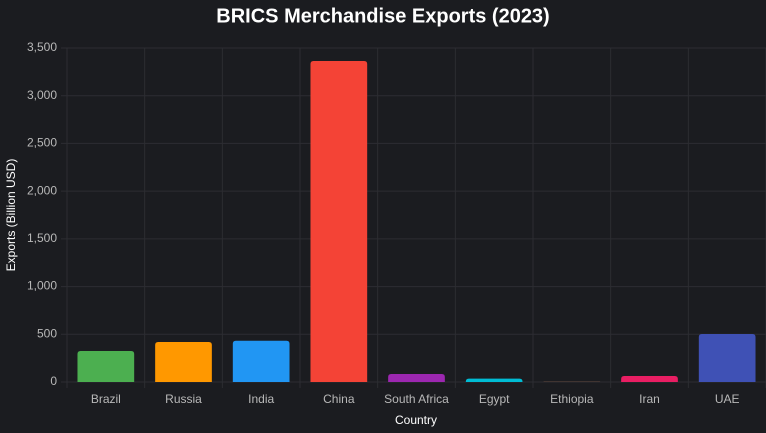 This screenshot has height=433, width=766. I want to click on y-tick-label: 2,500, so click(42, 143).